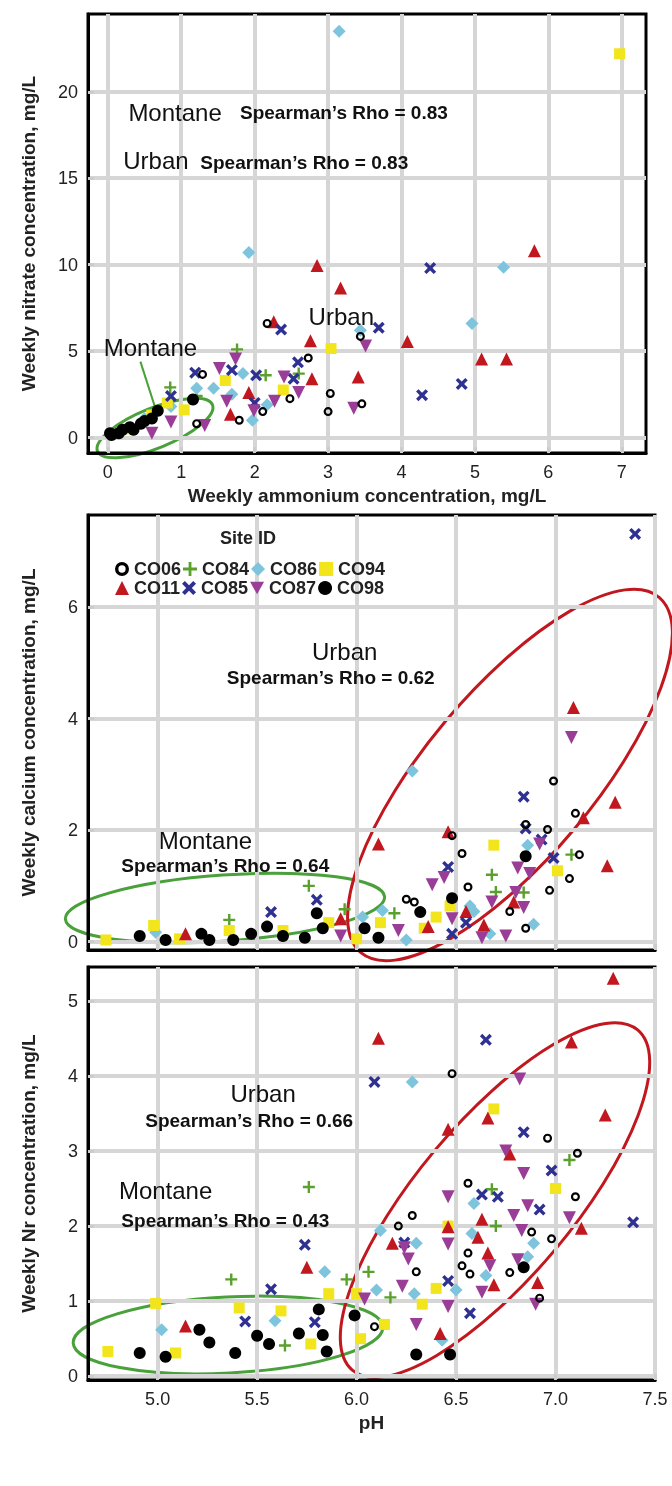  What do you see at coordinates (456, 1399) in the screenshot?
I see `x-tick-label: 6.5` at bounding box center [456, 1399].